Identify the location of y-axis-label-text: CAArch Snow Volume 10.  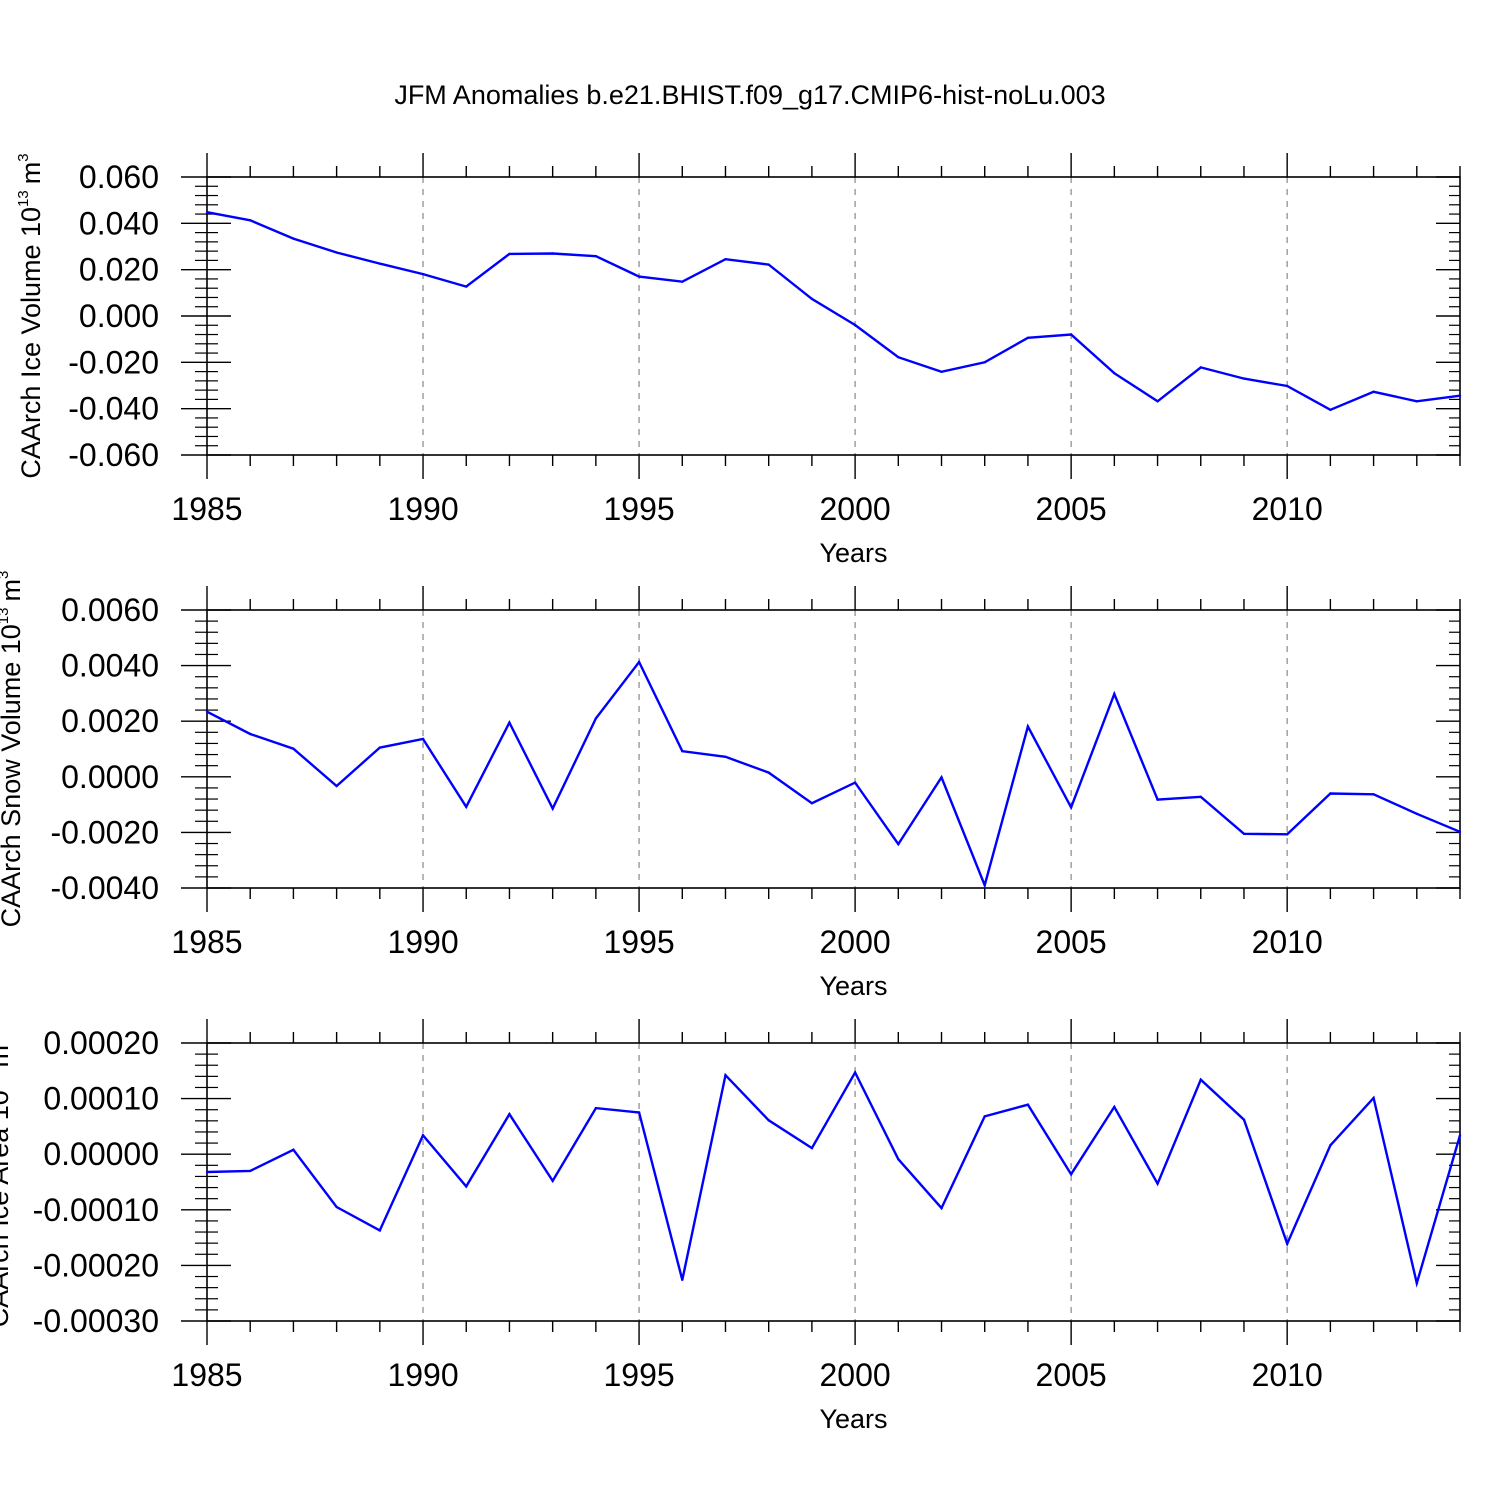
(13, 775).